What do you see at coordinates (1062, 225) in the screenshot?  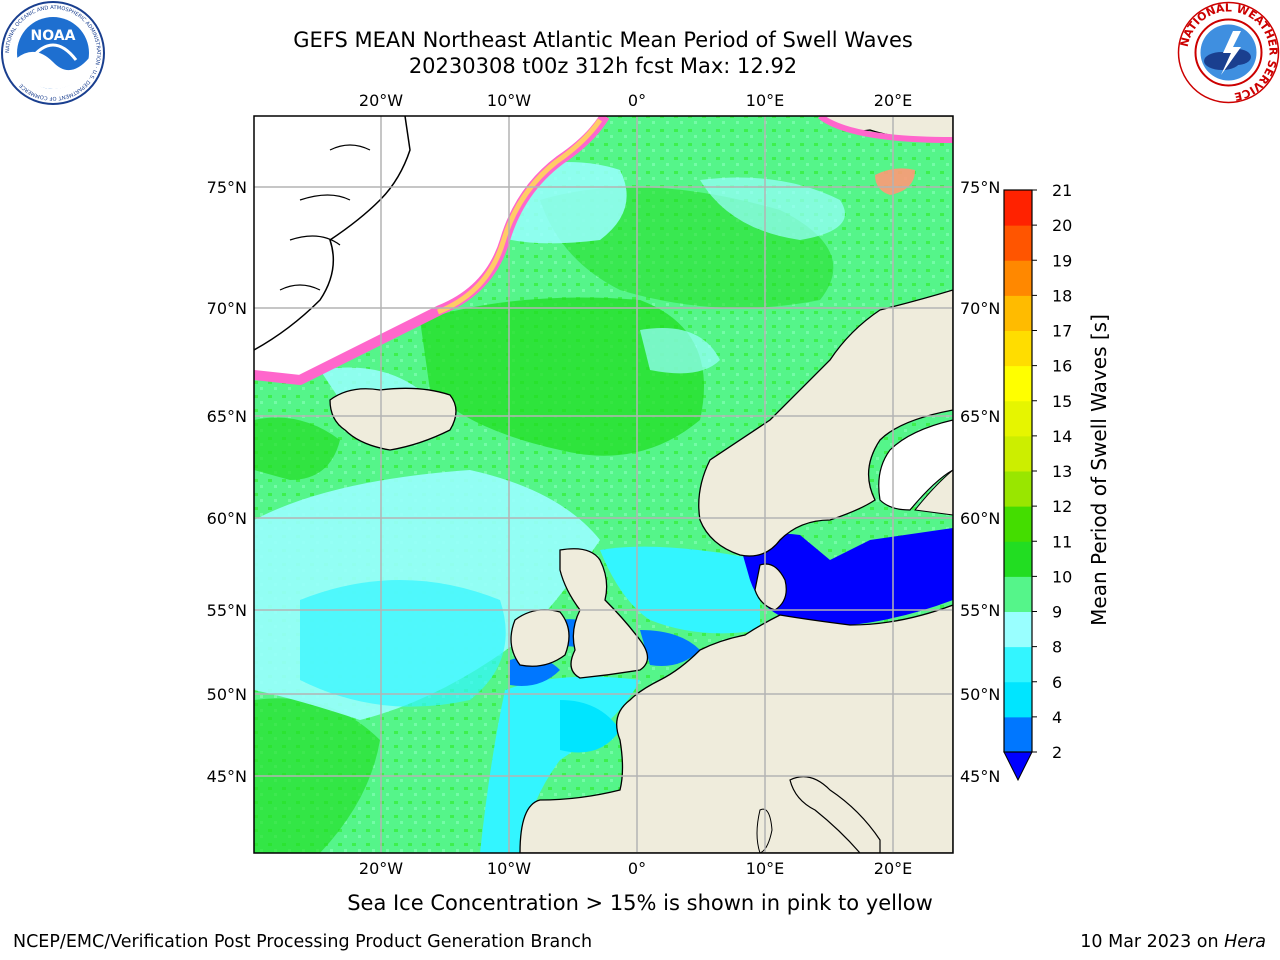 I see `colorbar-tick-label: 20` at bounding box center [1062, 225].